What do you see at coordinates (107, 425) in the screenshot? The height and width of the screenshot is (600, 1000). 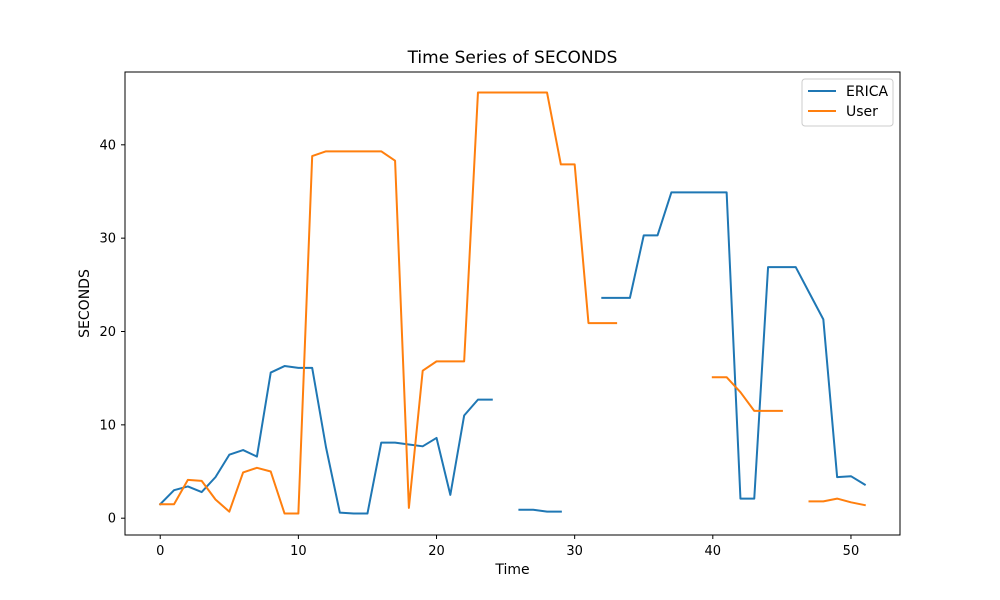 I see `y-tick-label: 10` at bounding box center [107, 425].